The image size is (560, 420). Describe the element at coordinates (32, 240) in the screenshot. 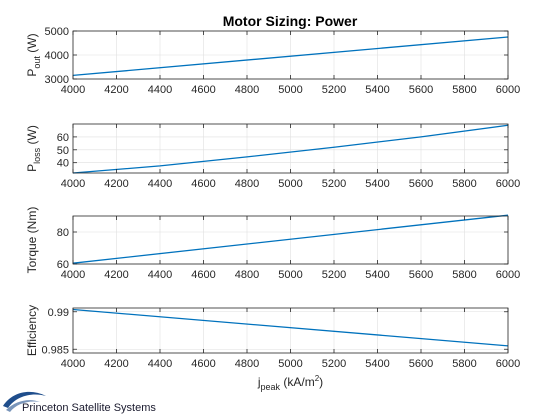

I see `y-axis-label: Torque (Nm)` at that location.